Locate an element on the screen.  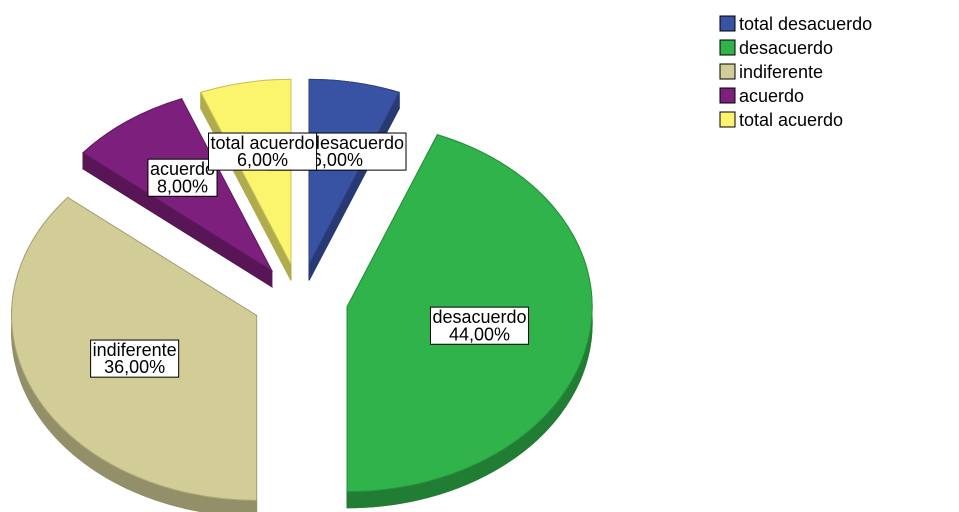
slice-value: 44,00% is located at coordinates (479, 334).